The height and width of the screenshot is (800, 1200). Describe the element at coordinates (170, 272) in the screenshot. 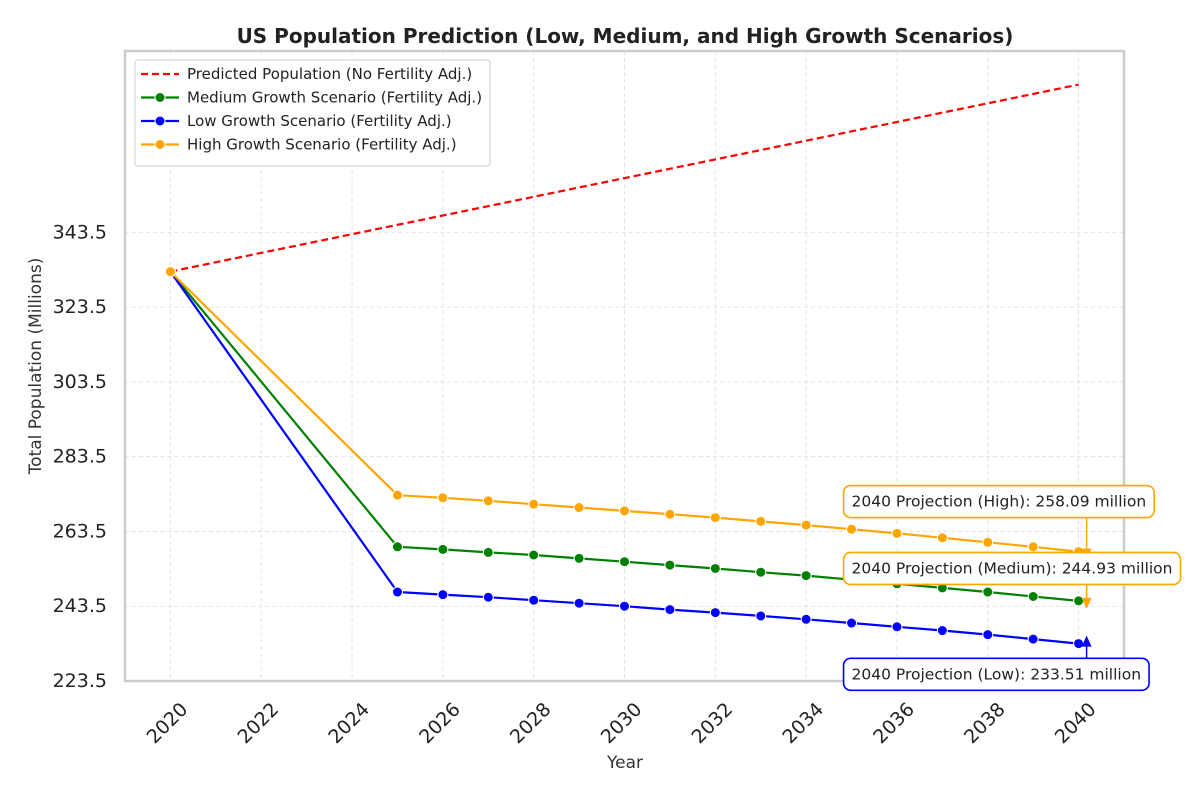

I see `data-point-high-growth-scenario-fertility-adj-2020` at that location.